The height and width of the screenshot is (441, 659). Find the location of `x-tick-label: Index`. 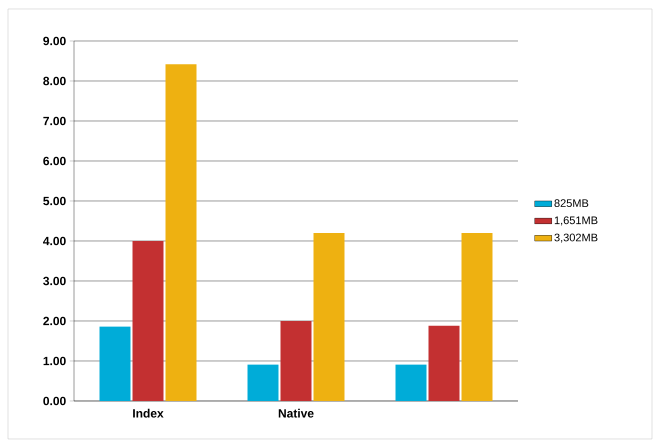

x-tick-label: Index is located at coordinates (148, 413).